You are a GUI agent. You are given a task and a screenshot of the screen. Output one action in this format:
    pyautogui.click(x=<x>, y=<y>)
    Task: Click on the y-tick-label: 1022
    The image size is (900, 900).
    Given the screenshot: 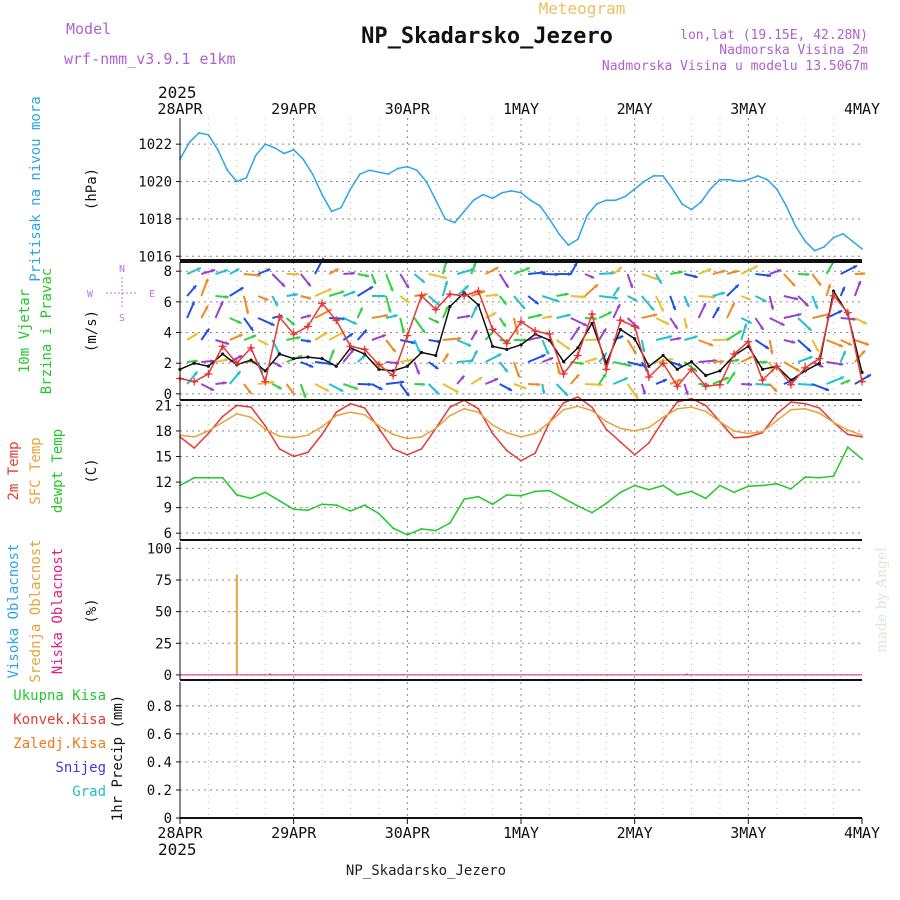 What is the action you would take?
    pyautogui.click(x=155, y=145)
    